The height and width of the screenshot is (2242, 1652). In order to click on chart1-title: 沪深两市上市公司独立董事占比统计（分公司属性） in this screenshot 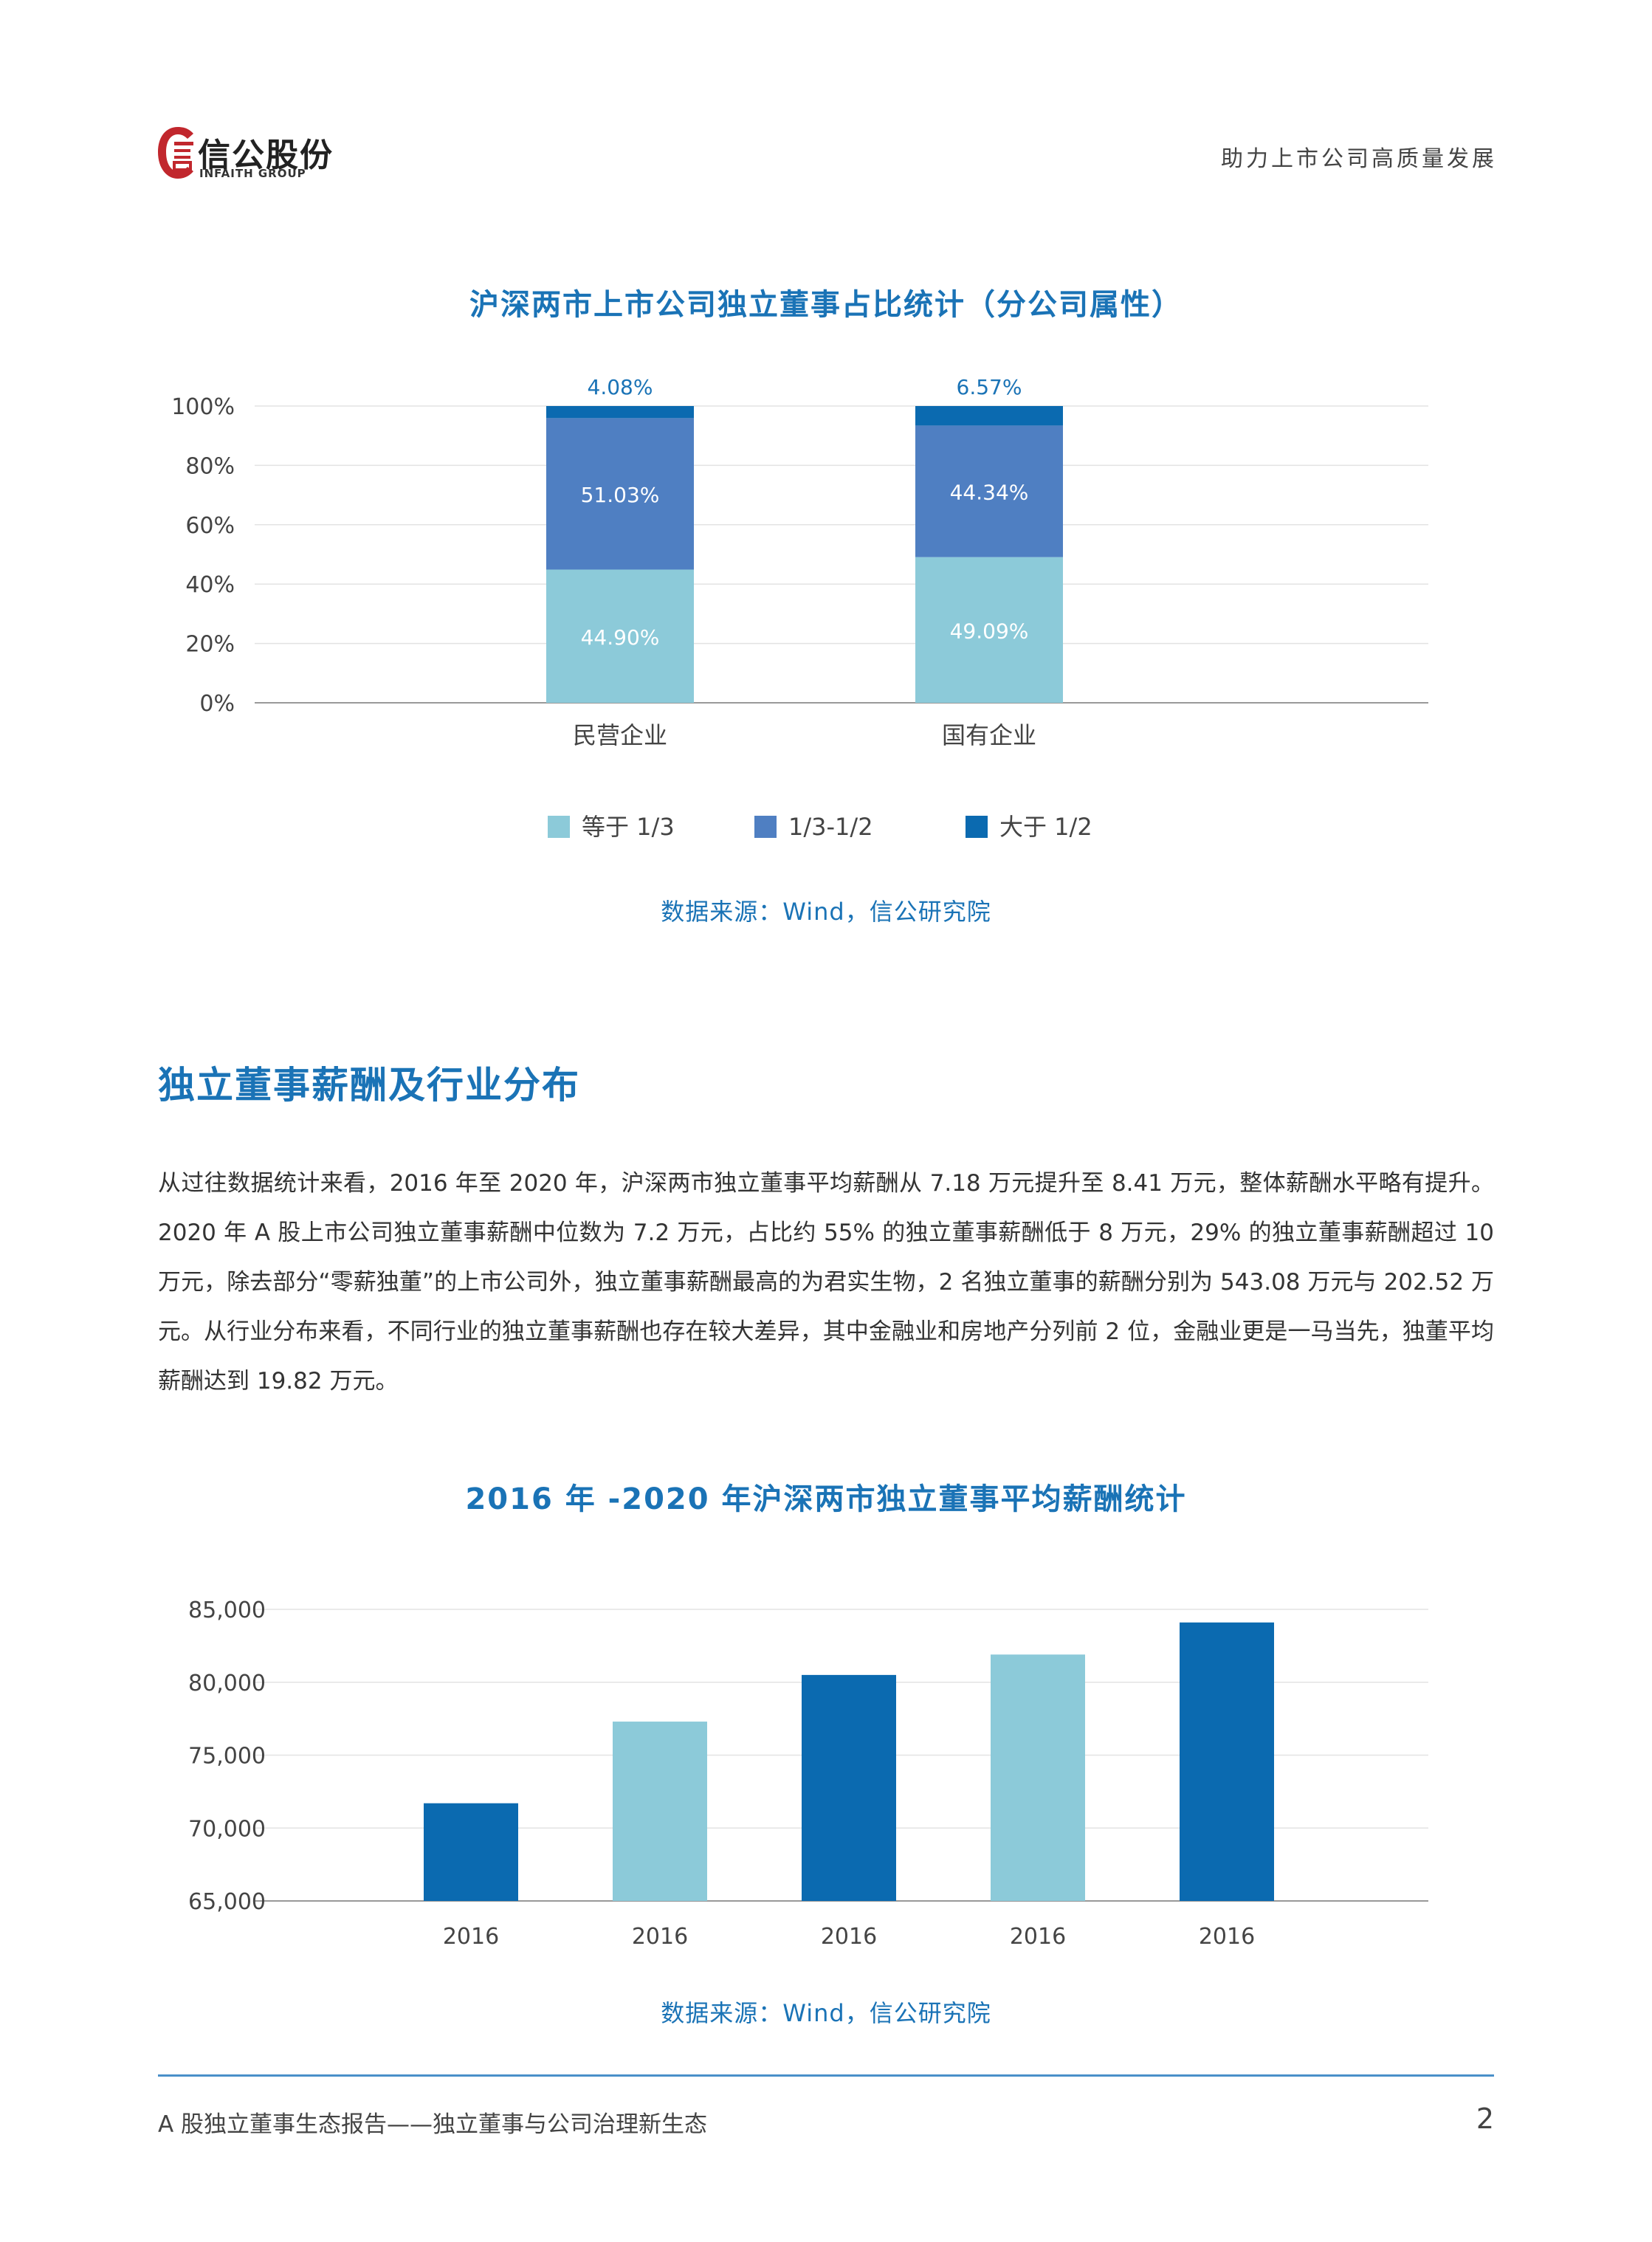, I will do `click(826, 305)`.